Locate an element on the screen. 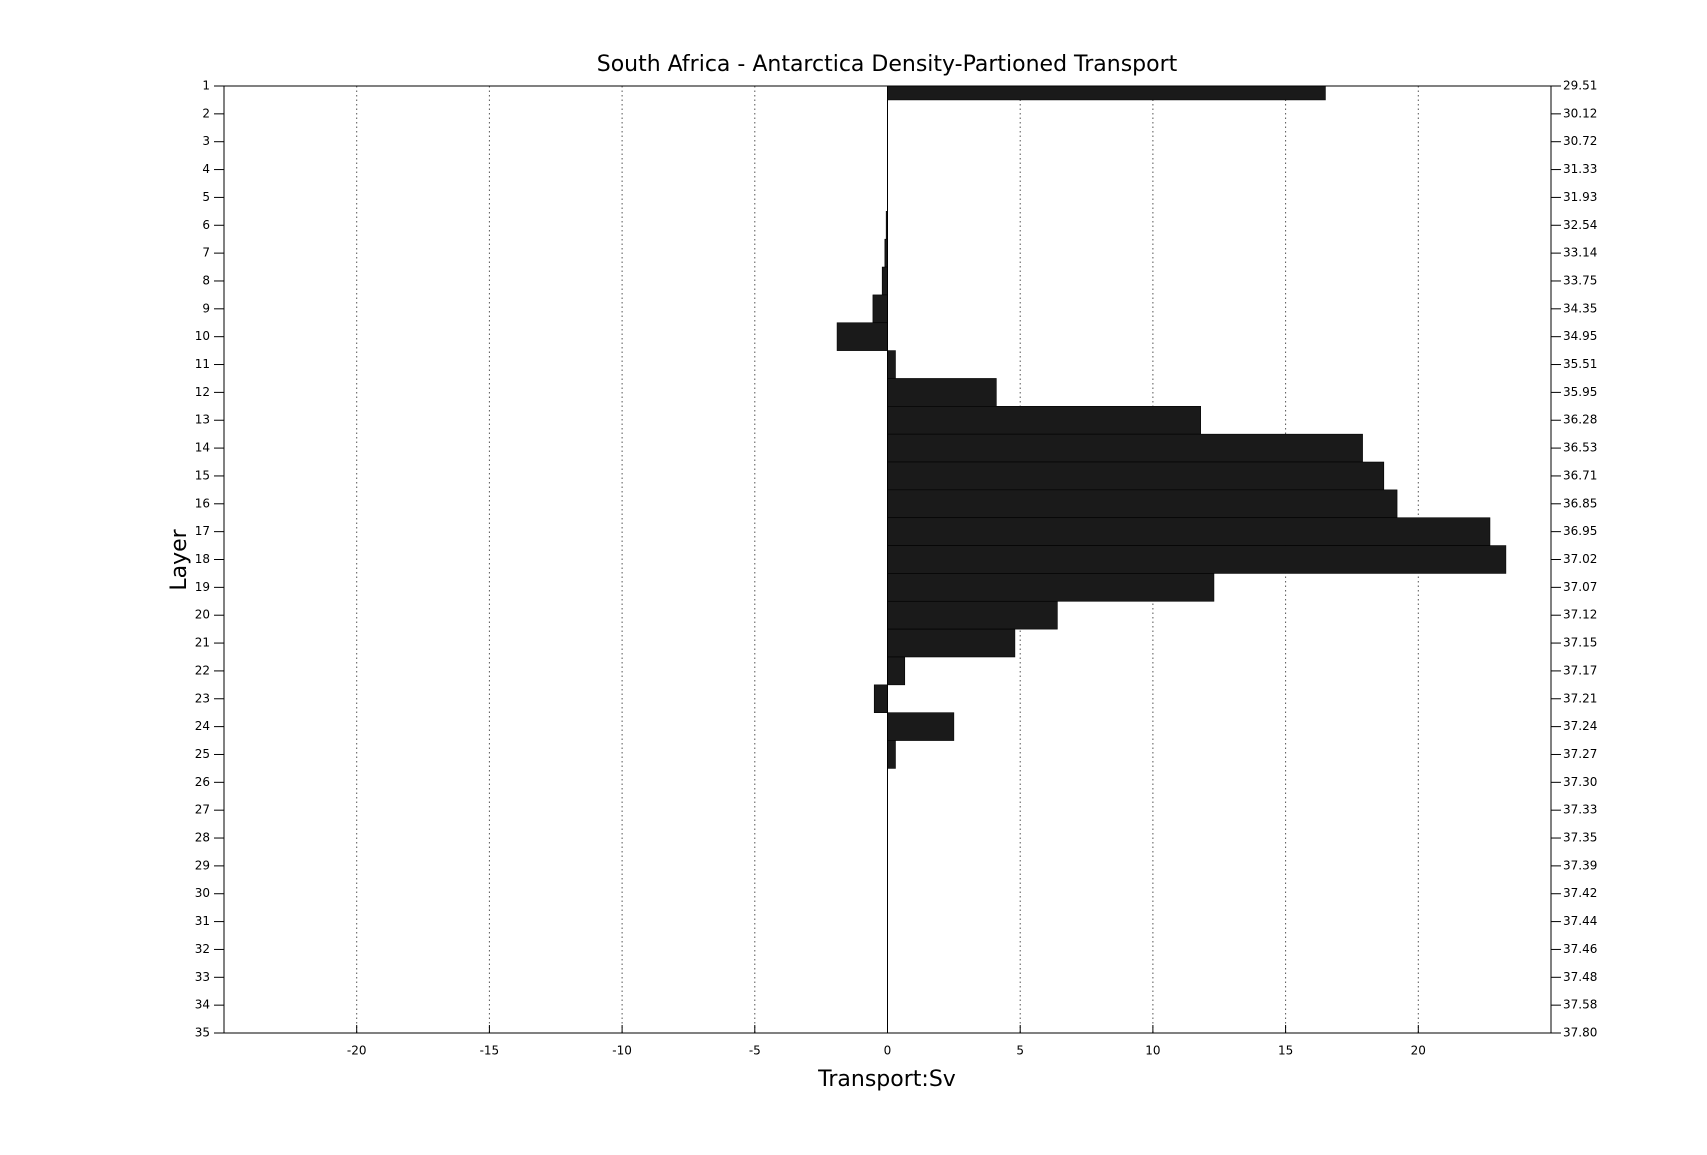  y2-tick-label: 29.51 is located at coordinates (1580, 86).